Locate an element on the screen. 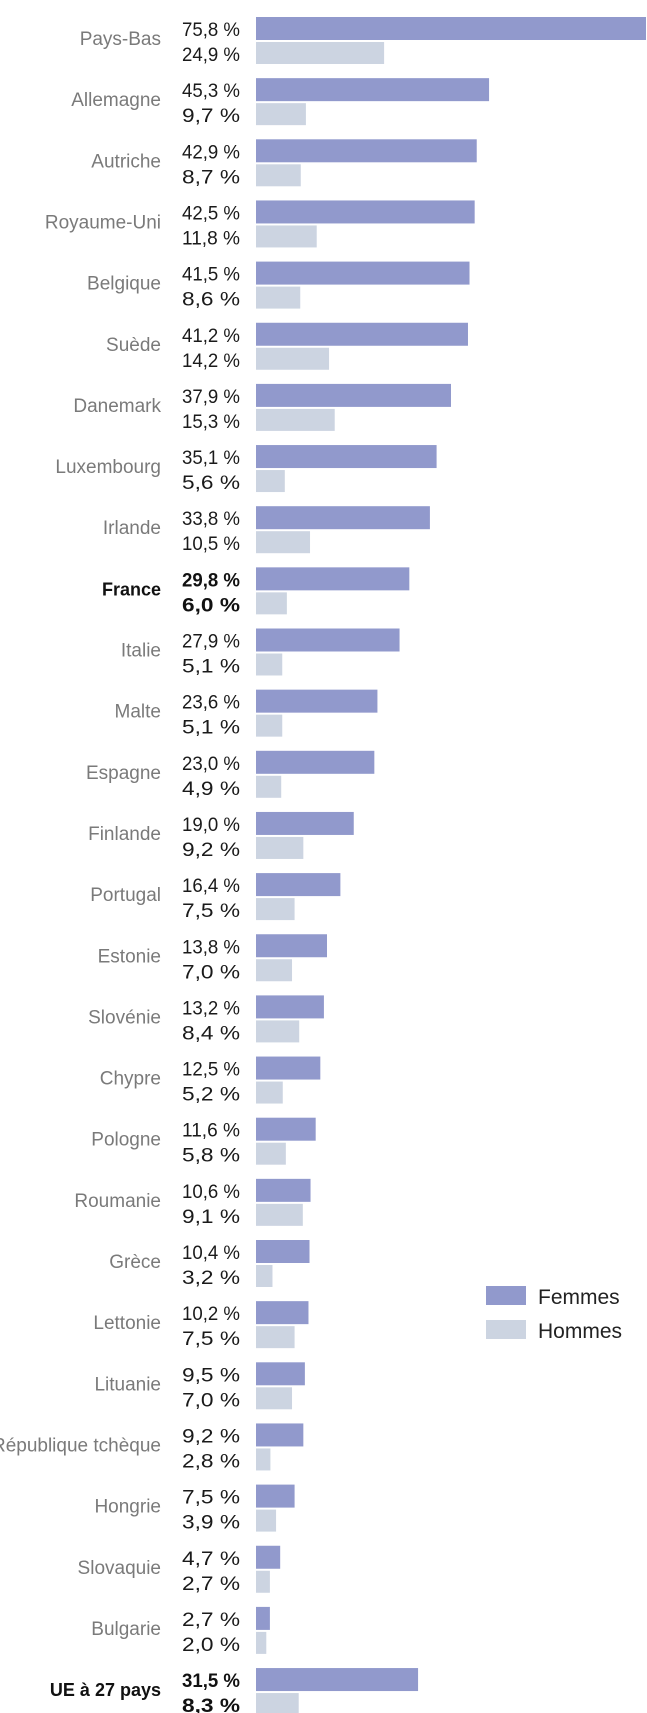  category-label: Slovaquie is located at coordinates (119, 1568).